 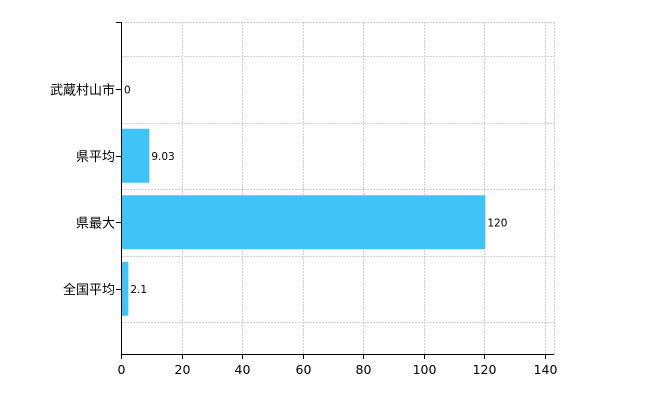 What do you see at coordinates (95, 223) in the screenshot?
I see `category-label: 県最大` at bounding box center [95, 223].